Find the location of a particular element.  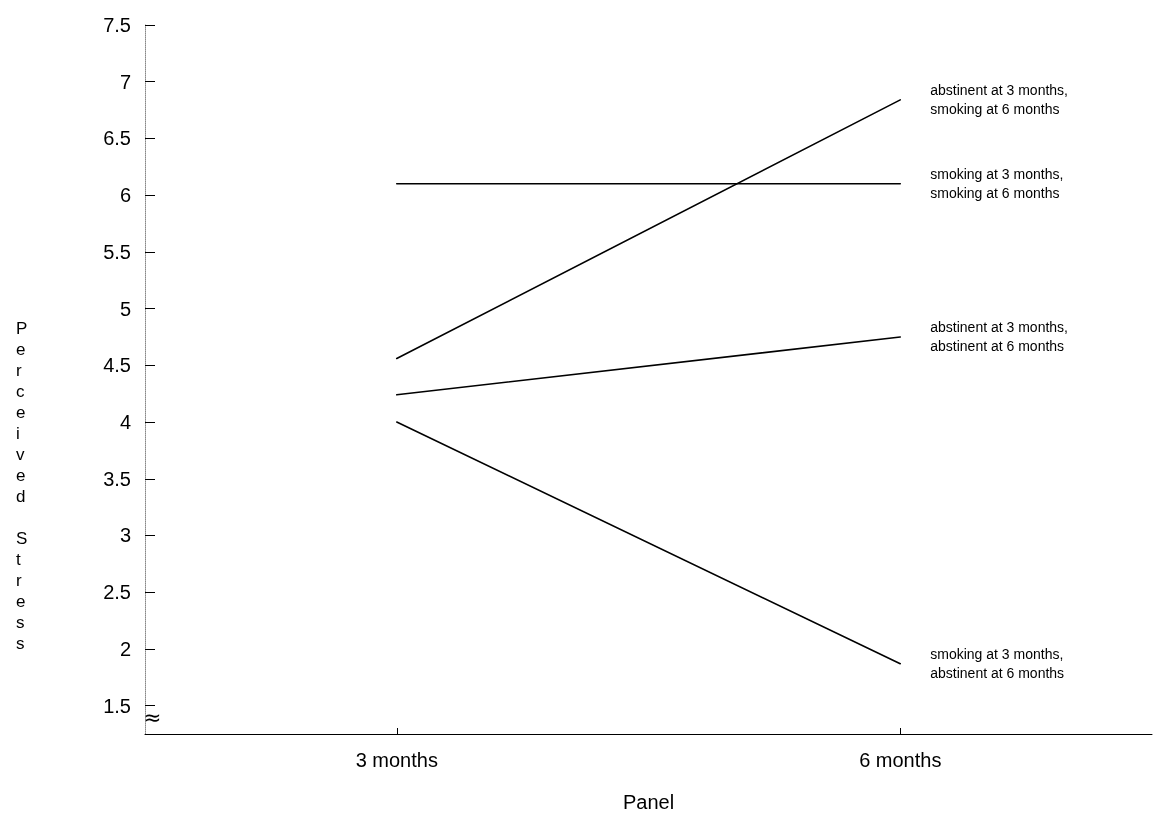

text: abstinent at 3 months, abstinent at 6 months is located at coordinates (999, 337).